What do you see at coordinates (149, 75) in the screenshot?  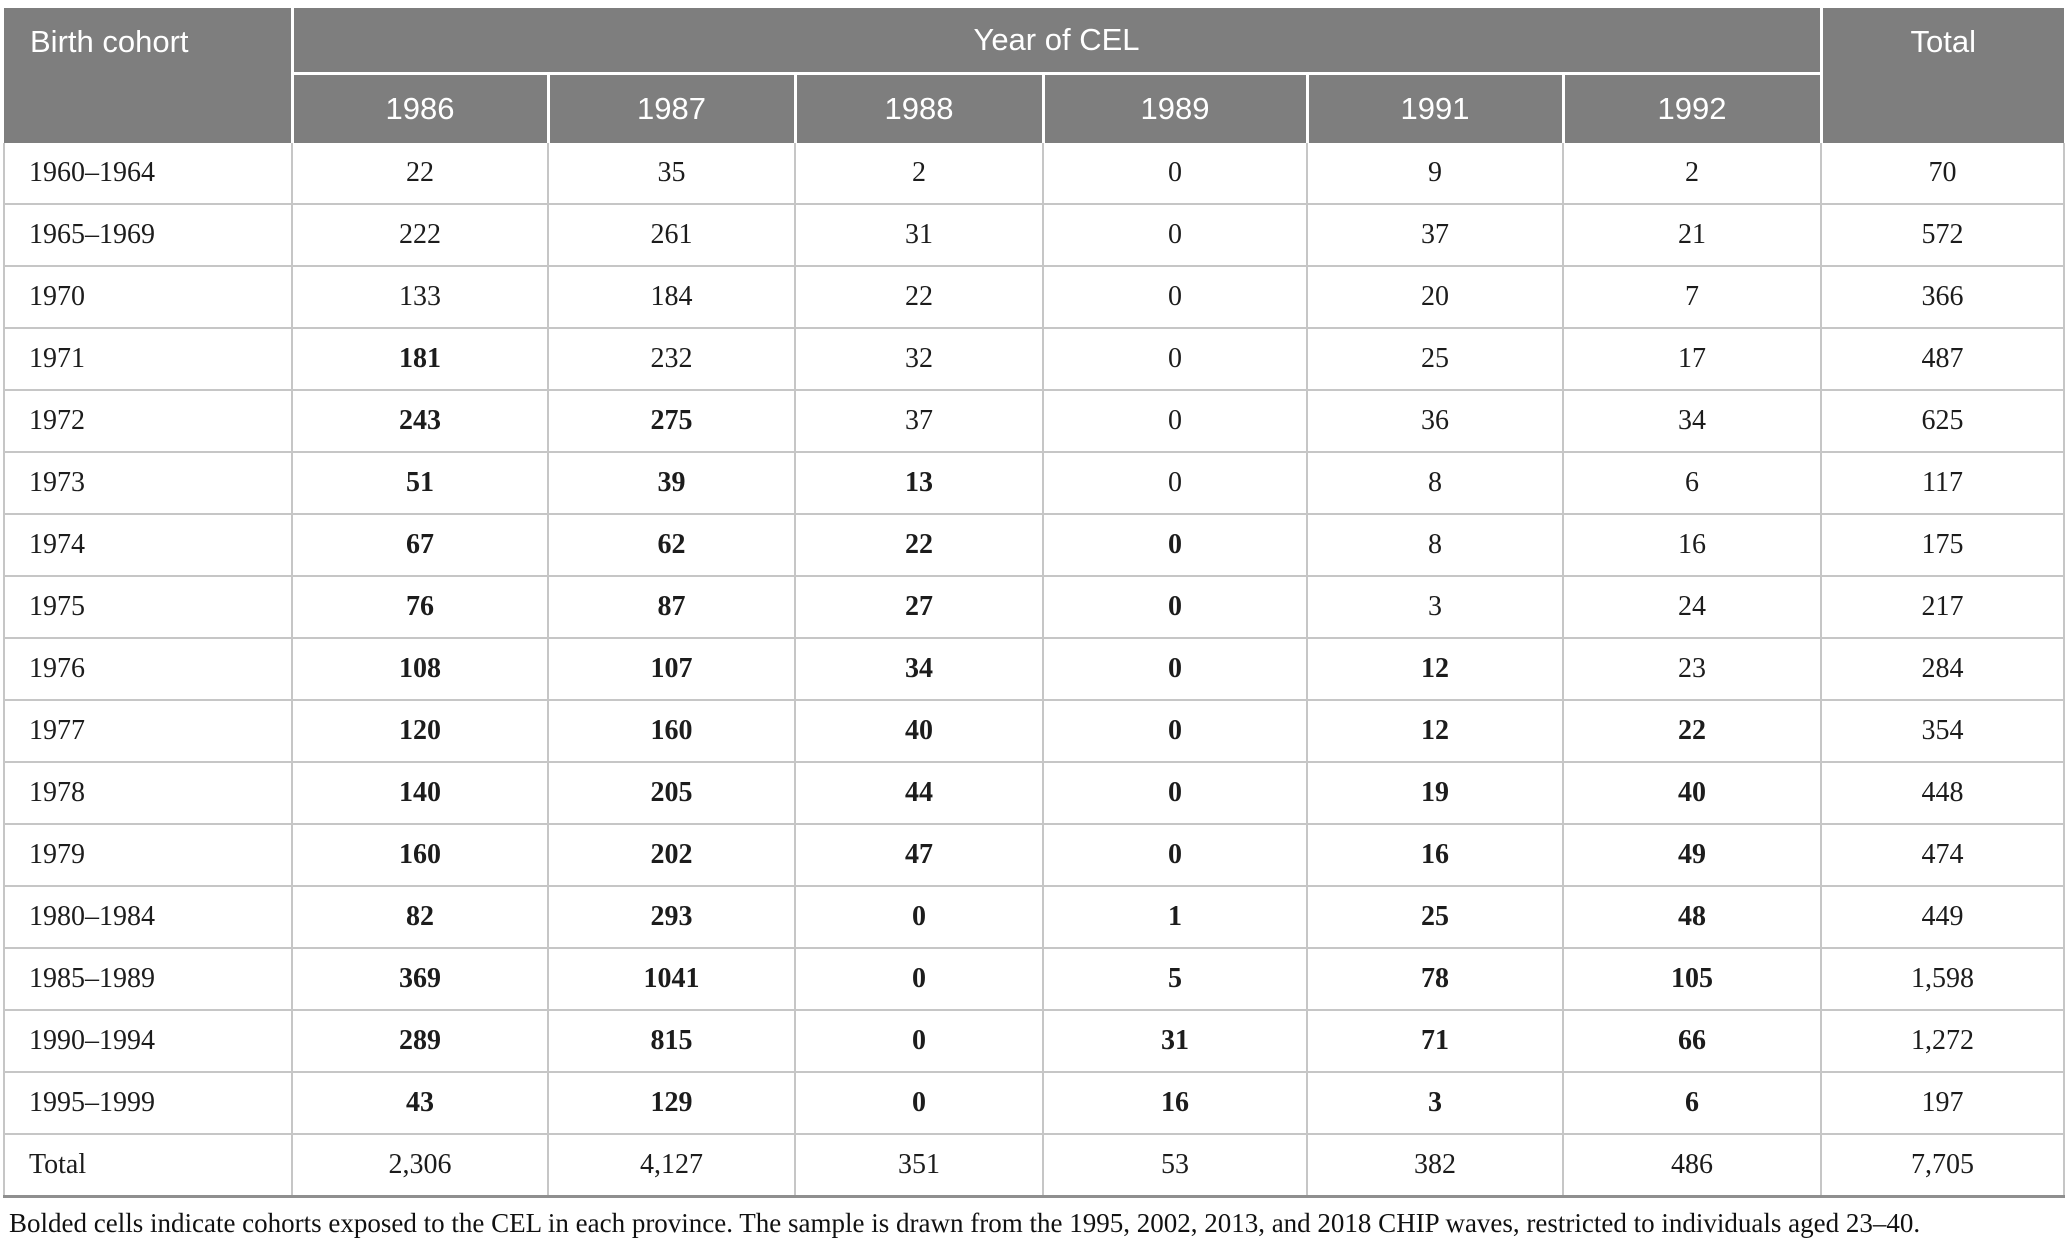 I see `header-birth-cohort: Birth cohort` at bounding box center [149, 75].